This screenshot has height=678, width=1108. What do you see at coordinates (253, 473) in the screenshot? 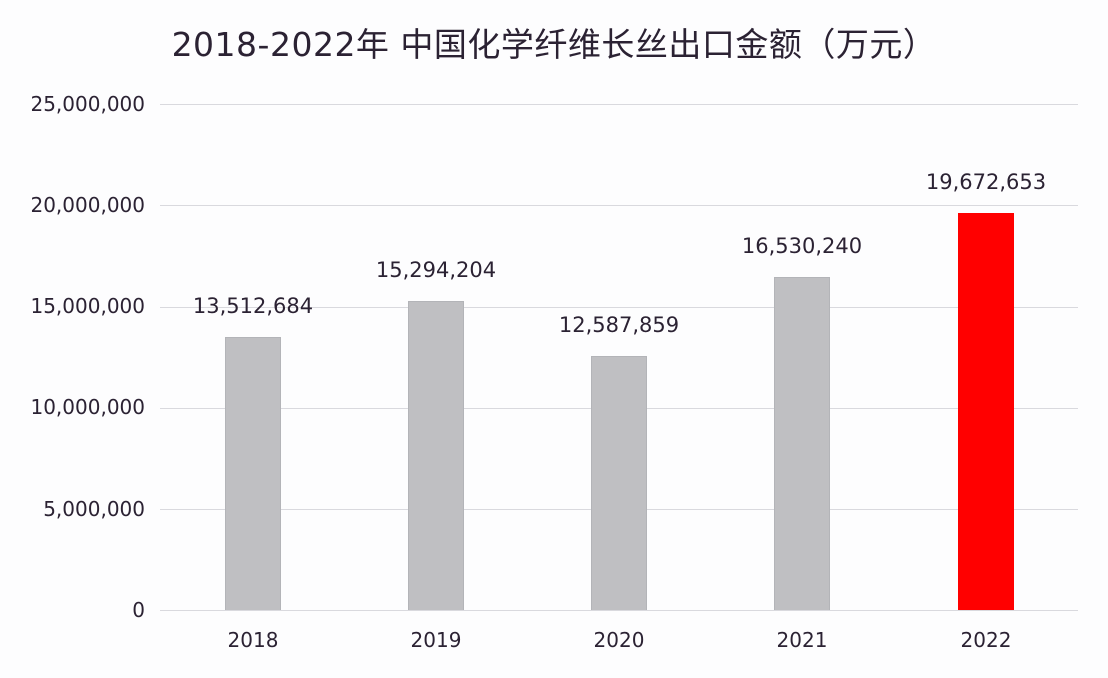
I see `bar-2018` at bounding box center [253, 473].